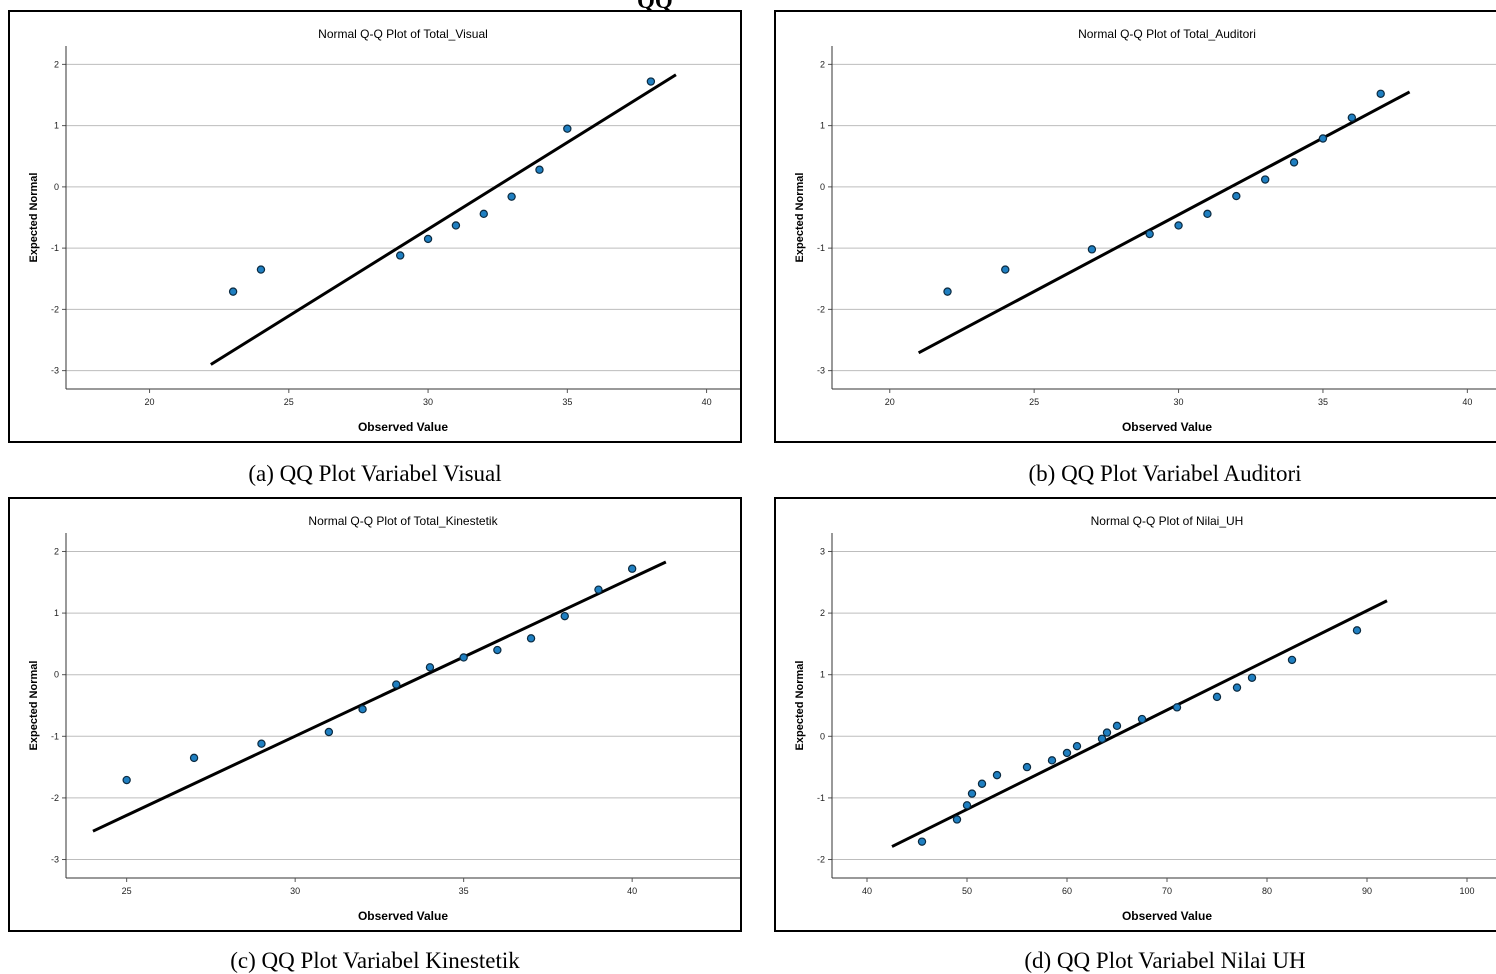 Image resolution: width=1496 pixels, height=974 pixels. What do you see at coordinates (375, 473) in the screenshot?
I see `caption-a: (a) QQ Plot Variabel Visual` at bounding box center [375, 473].